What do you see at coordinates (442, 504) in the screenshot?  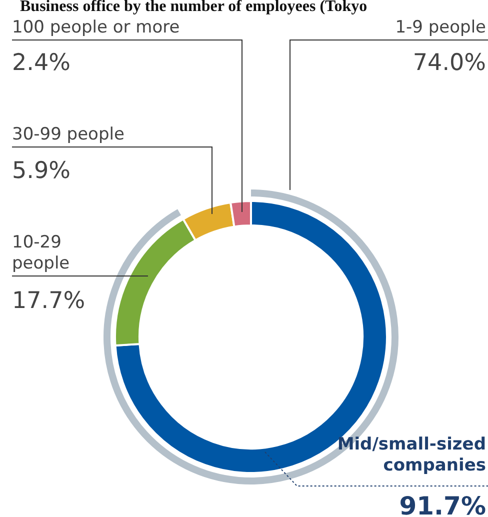 I see `text: 91.7%` at bounding box center [442, 504].